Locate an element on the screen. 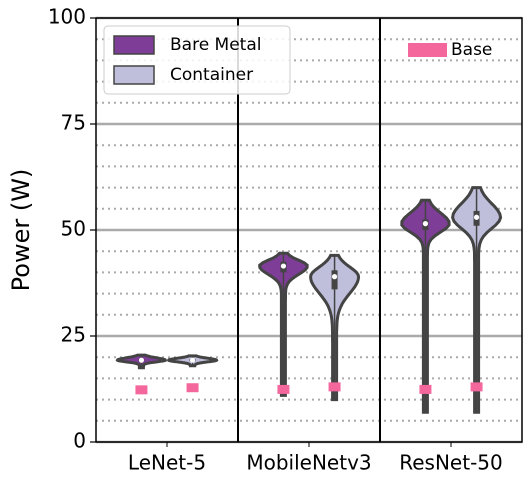 The height and width of the screenshot is (488, 531). y-tick-label: 25 is located at coordinates (73, 335).